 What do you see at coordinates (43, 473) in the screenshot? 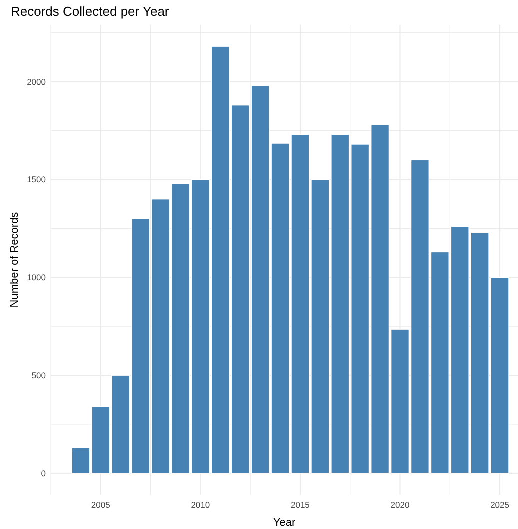
I see `y-tick-label: 0` at bounding box center [43, 473].